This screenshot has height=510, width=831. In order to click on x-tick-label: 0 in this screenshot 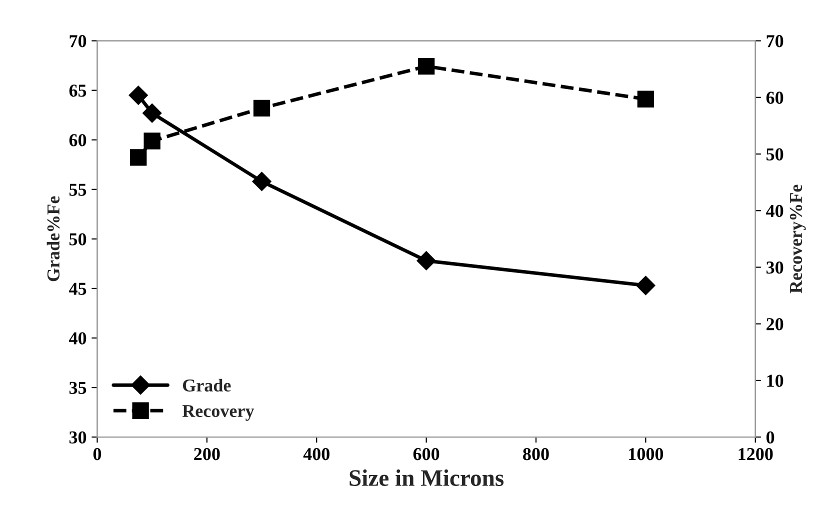, I will do `click(97, 454)`.